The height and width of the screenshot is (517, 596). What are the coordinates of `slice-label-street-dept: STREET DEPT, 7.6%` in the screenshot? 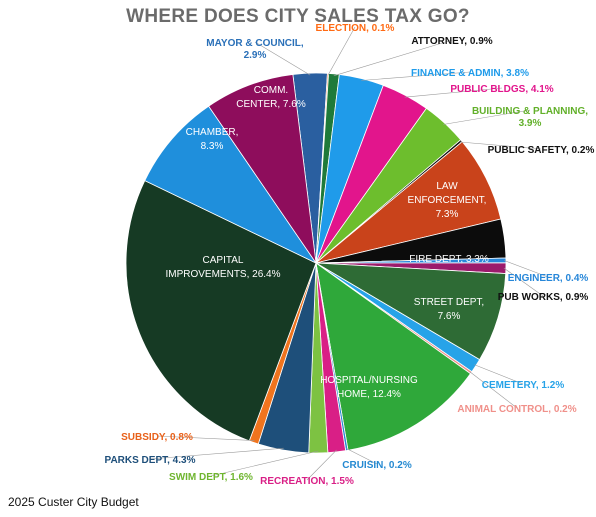 It's located at (449, 309).